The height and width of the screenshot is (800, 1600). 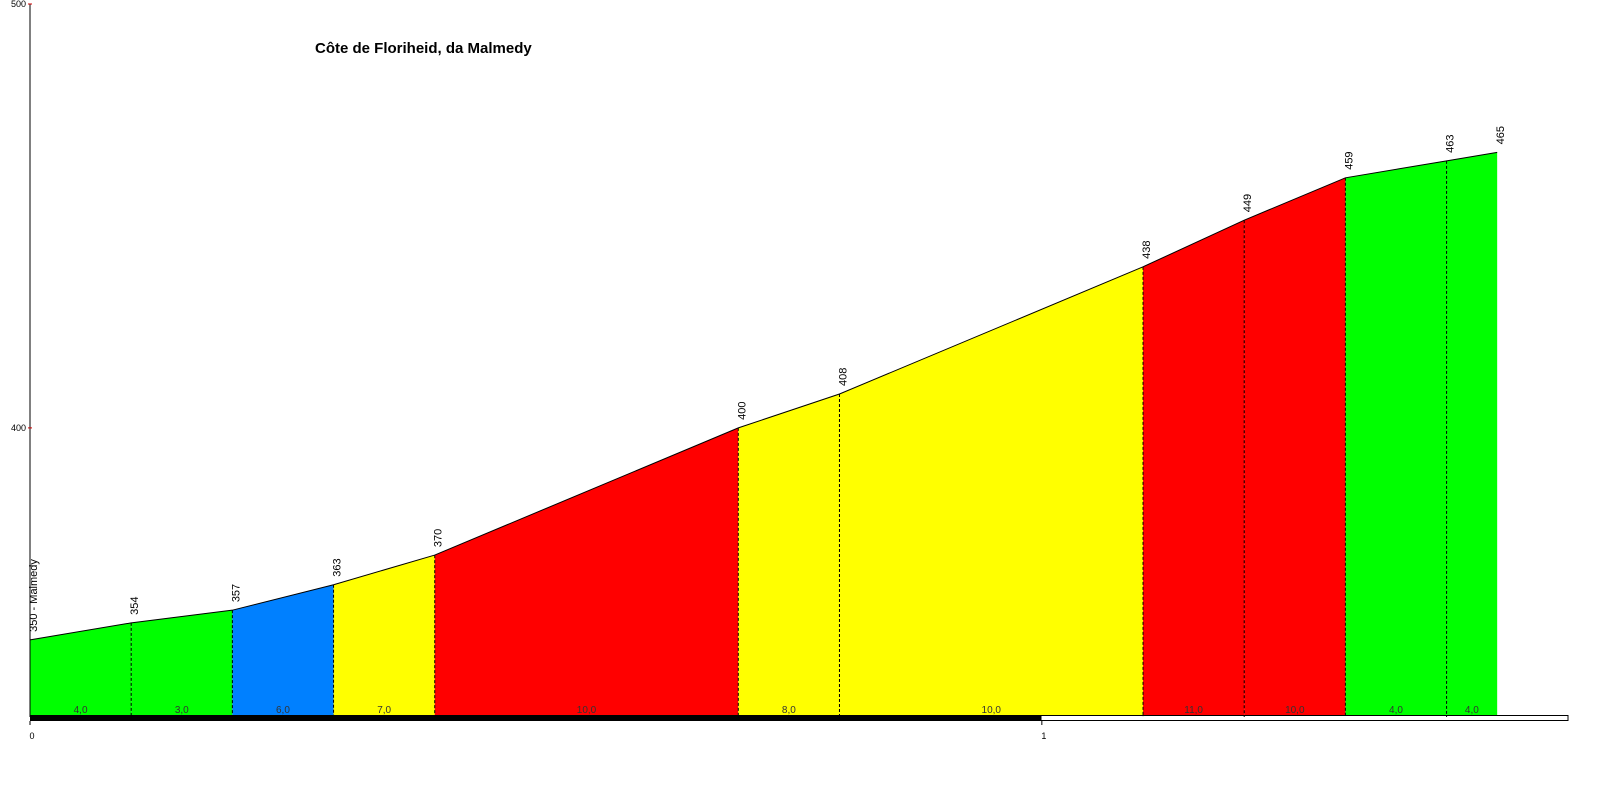 I want to click on elevation-label: 408, so click(x=843, y=377).